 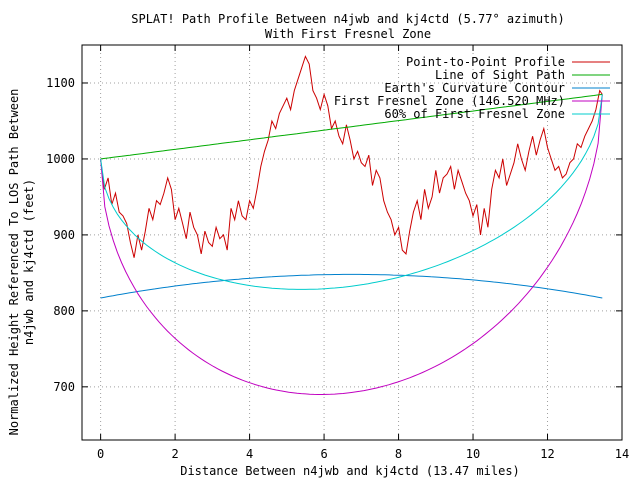 What do you see at coordinates (351, 126) in the screenshot?
I see `series-line-of-sight-path` at bounding box center [351, 126].